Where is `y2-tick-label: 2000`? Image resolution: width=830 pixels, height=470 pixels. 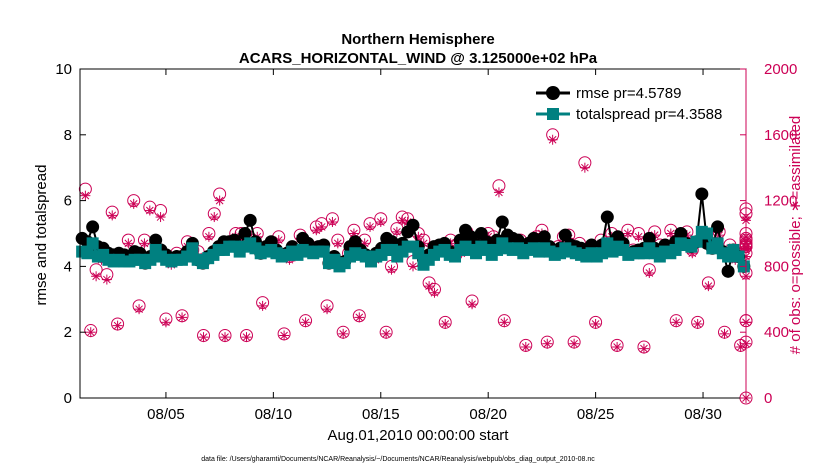 y2-tick-label: 2000 is located at coordinates (780, 69).